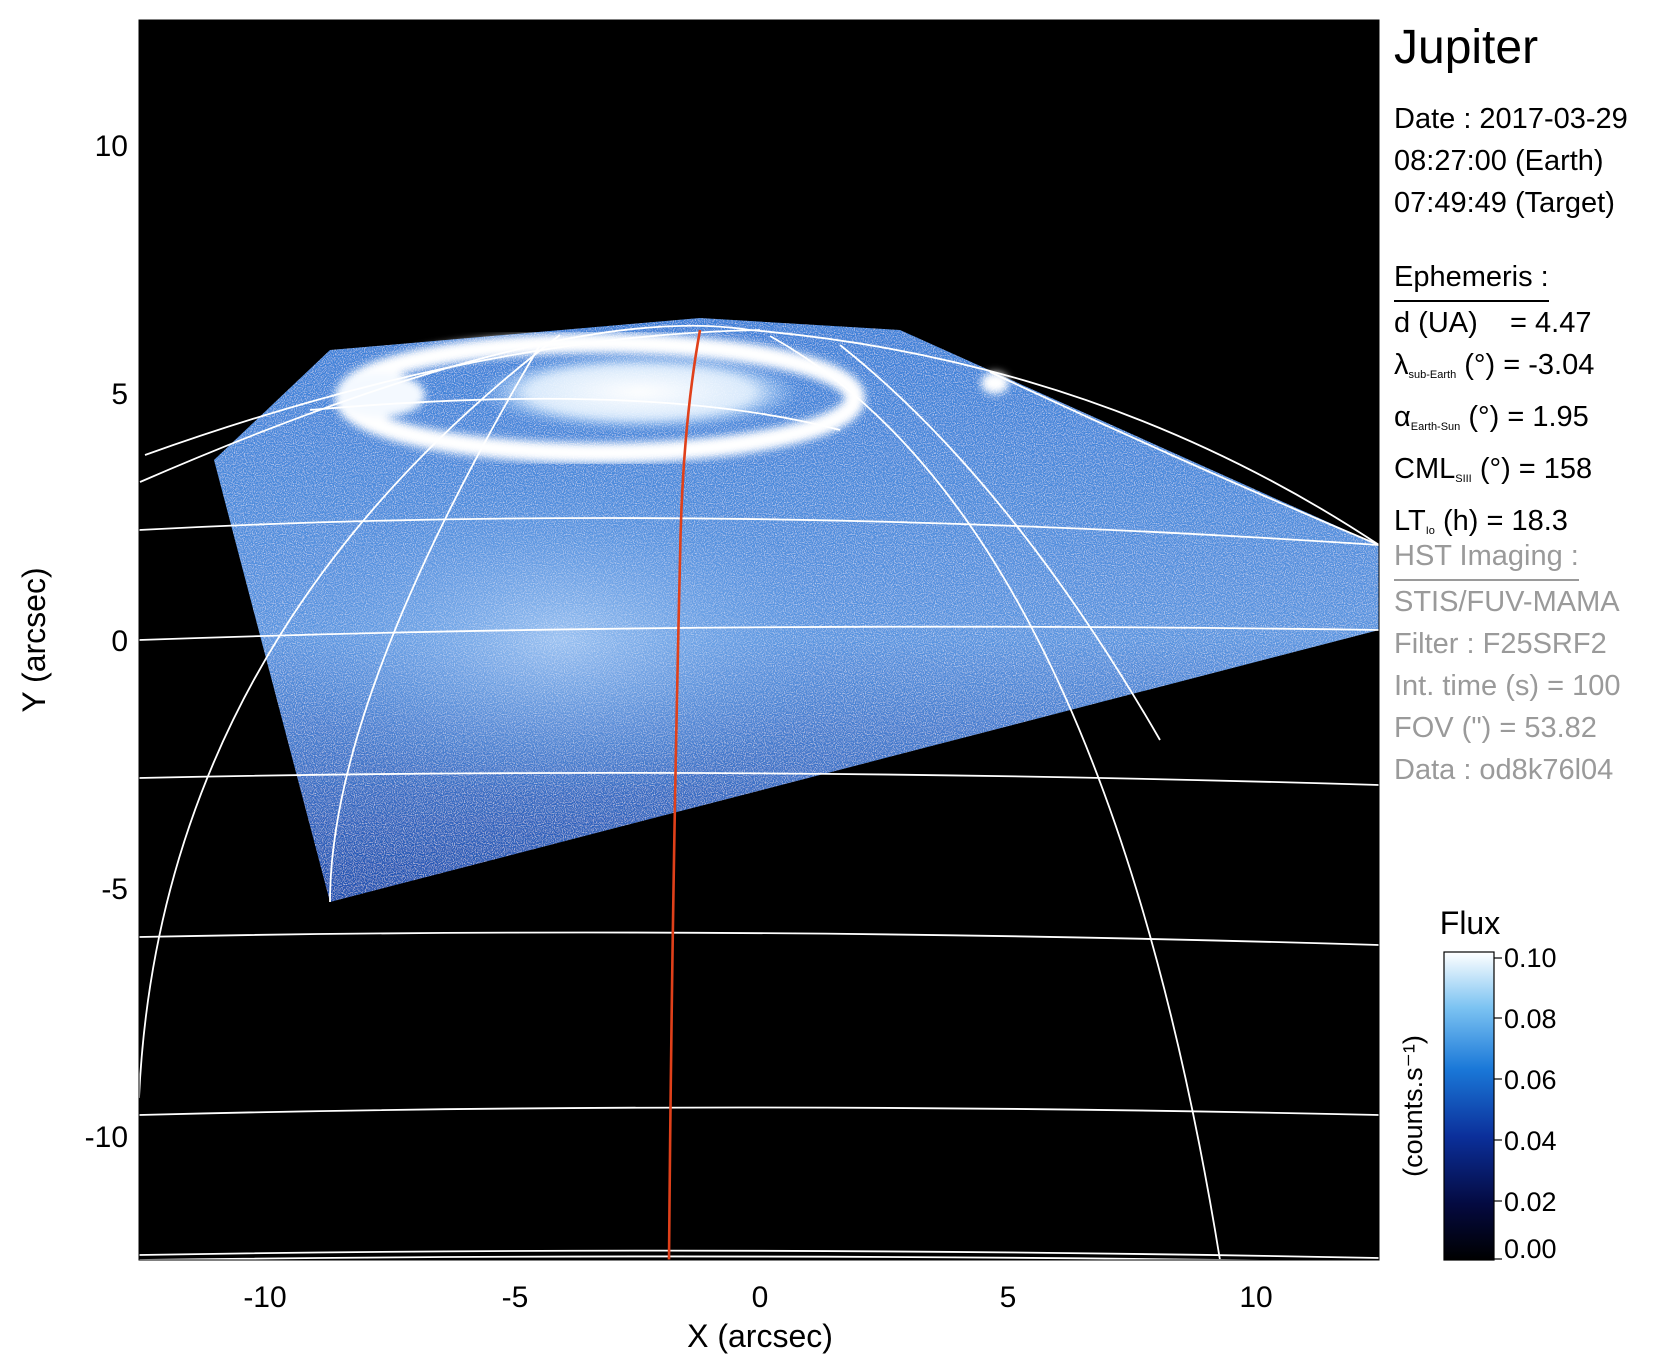 Image resolution: width=1676 pixels, height=1367 pixels. Describe the element at coordinates (1436, 323) in the screenshot. I see `distance-label: d (UA)` at that location.